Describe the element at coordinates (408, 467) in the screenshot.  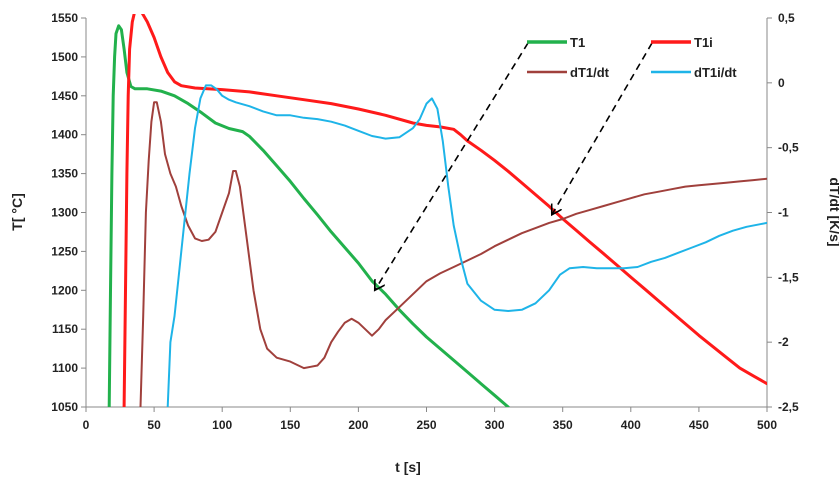
I see `x-axis-title: t [s]` at that location.